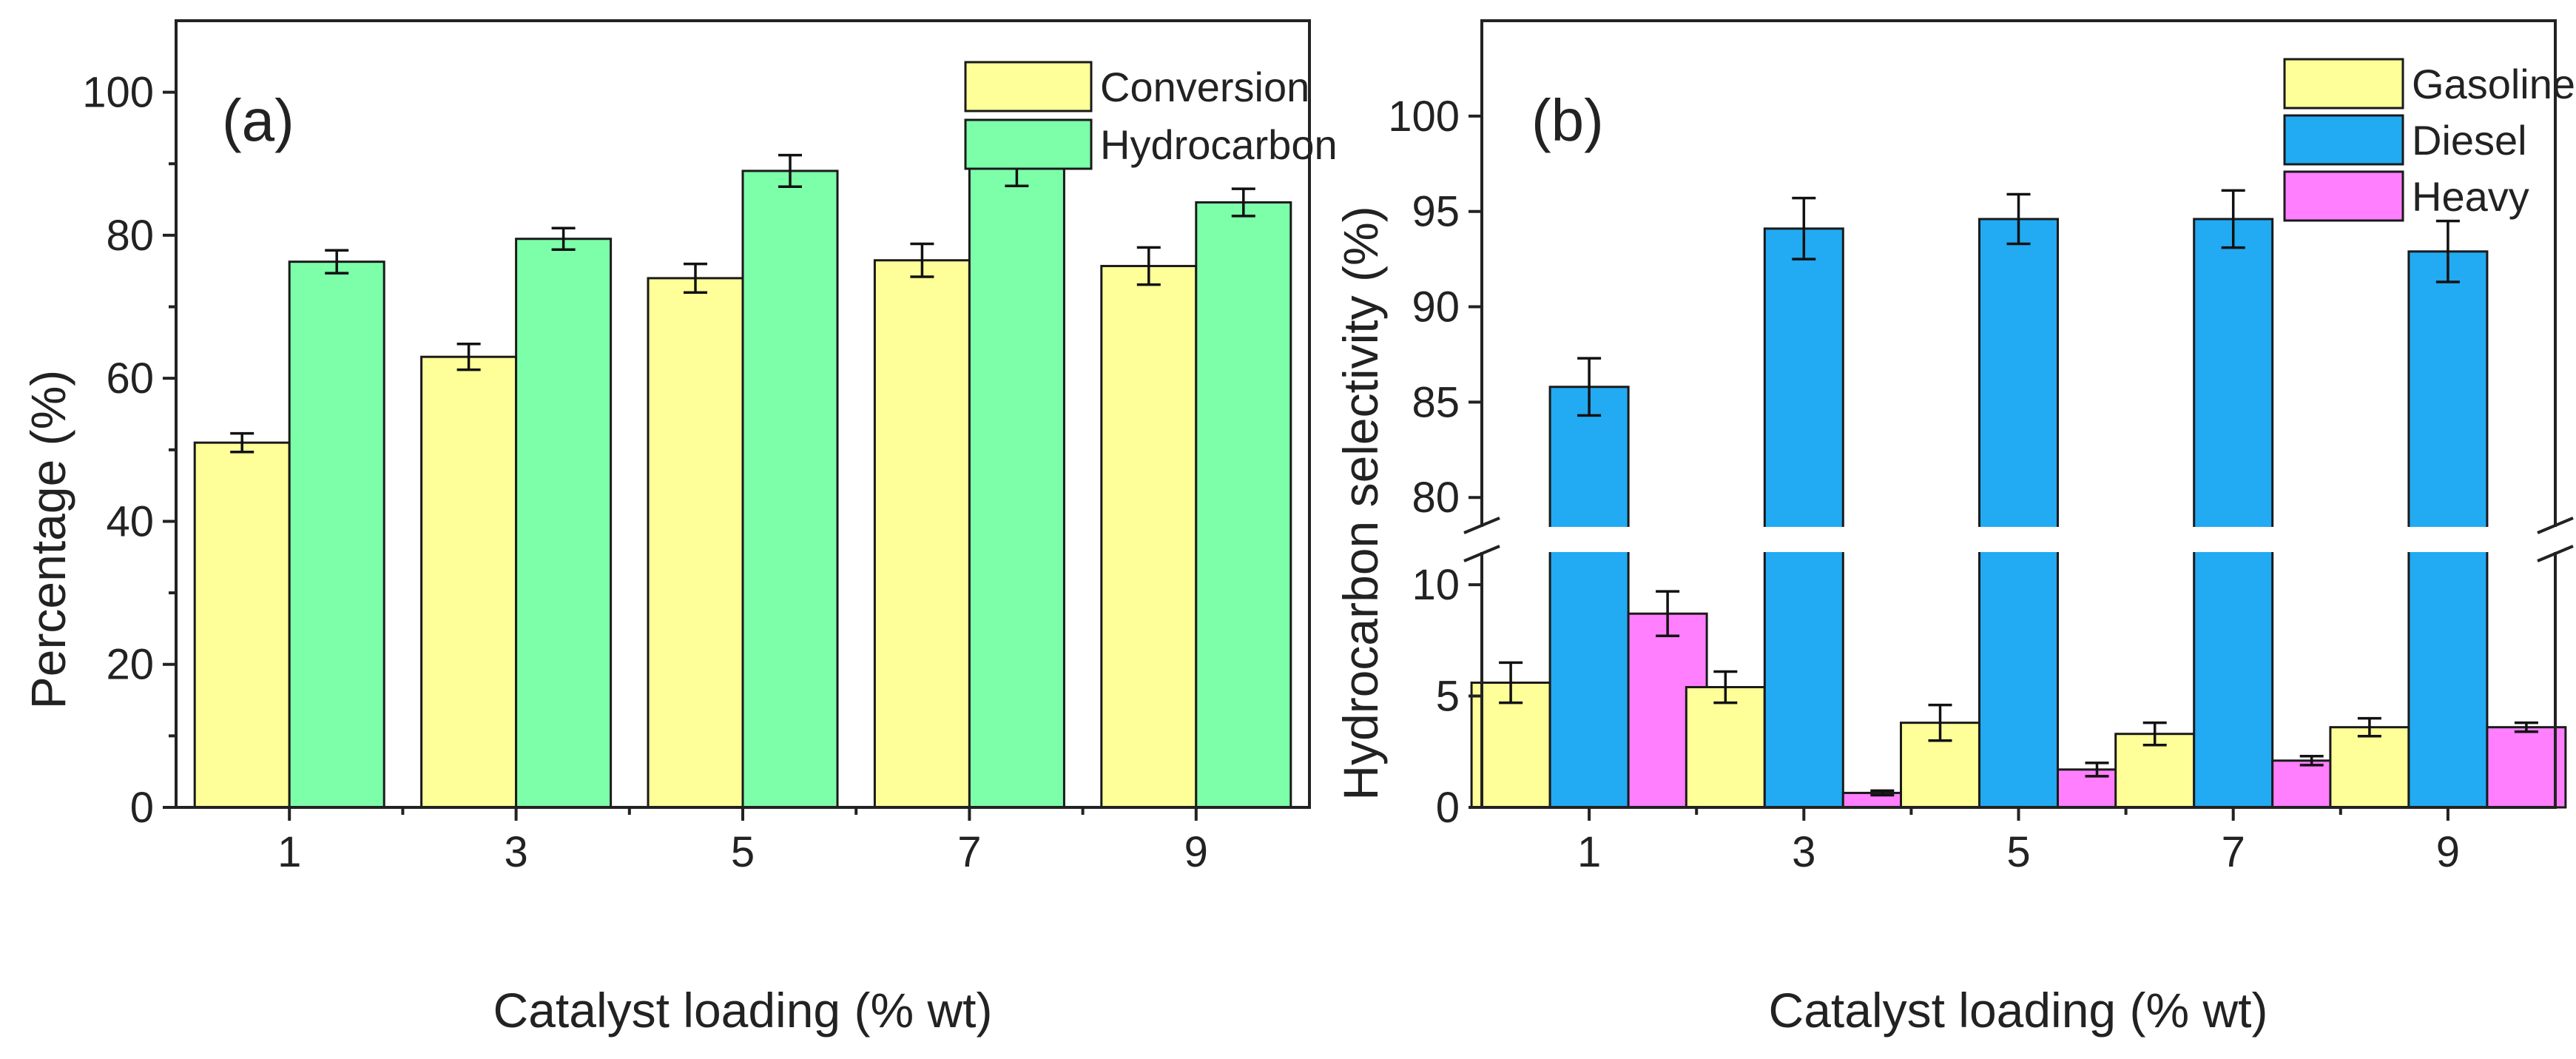 The width and height of the screenshot is (2576, 1059). Describe the element at coordinates (2470, 196) in the screenshot. I see `legend-label-heavy: Heavy` at that location.